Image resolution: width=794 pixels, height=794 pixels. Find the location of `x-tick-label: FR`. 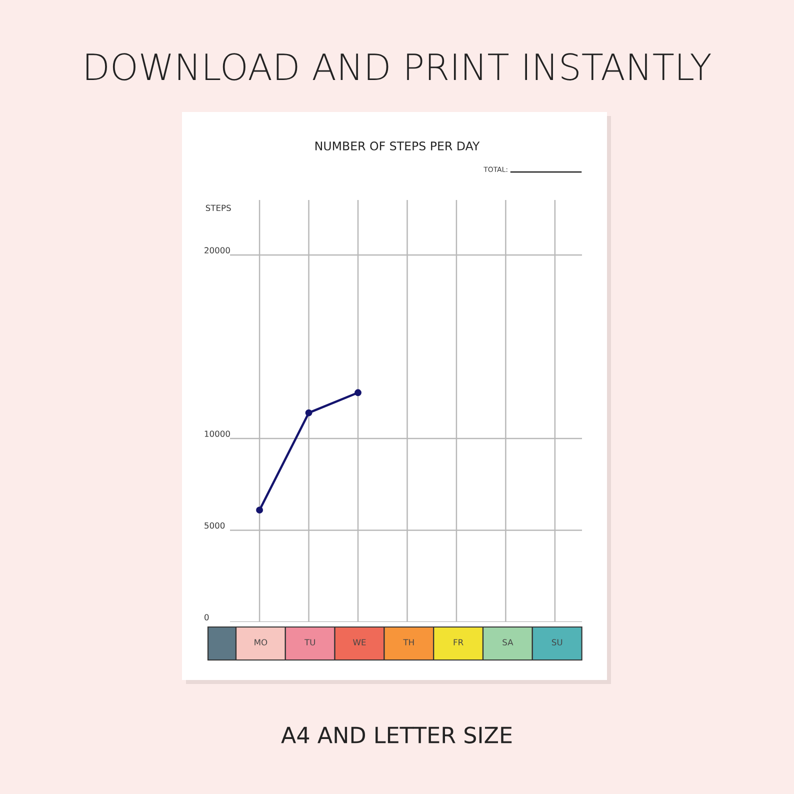

x-tick-label: FR is located at coordinates (459, 642).